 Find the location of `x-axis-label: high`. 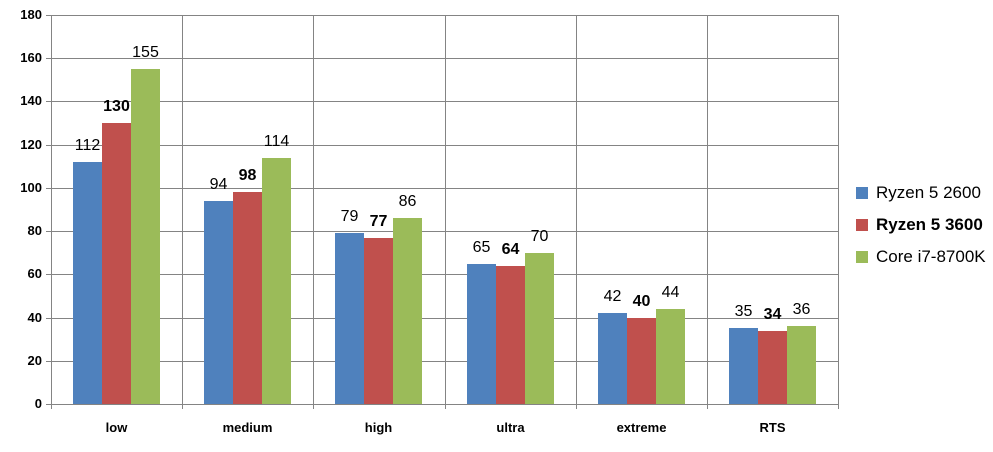

x-axis-label: high is located at coordinates (378, 427).